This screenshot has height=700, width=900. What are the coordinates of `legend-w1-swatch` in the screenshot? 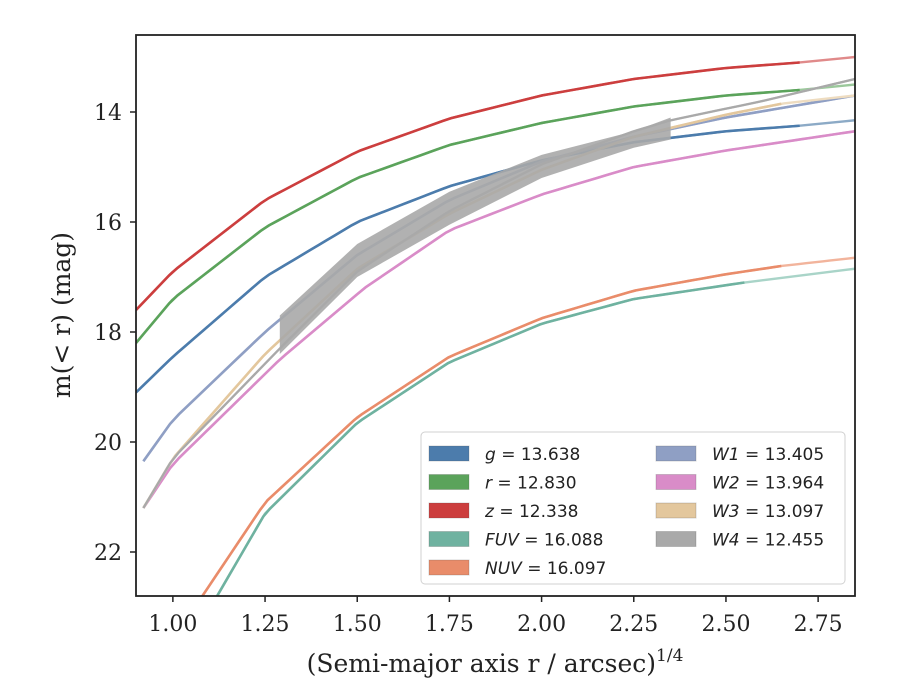 It's located at (676, 453).